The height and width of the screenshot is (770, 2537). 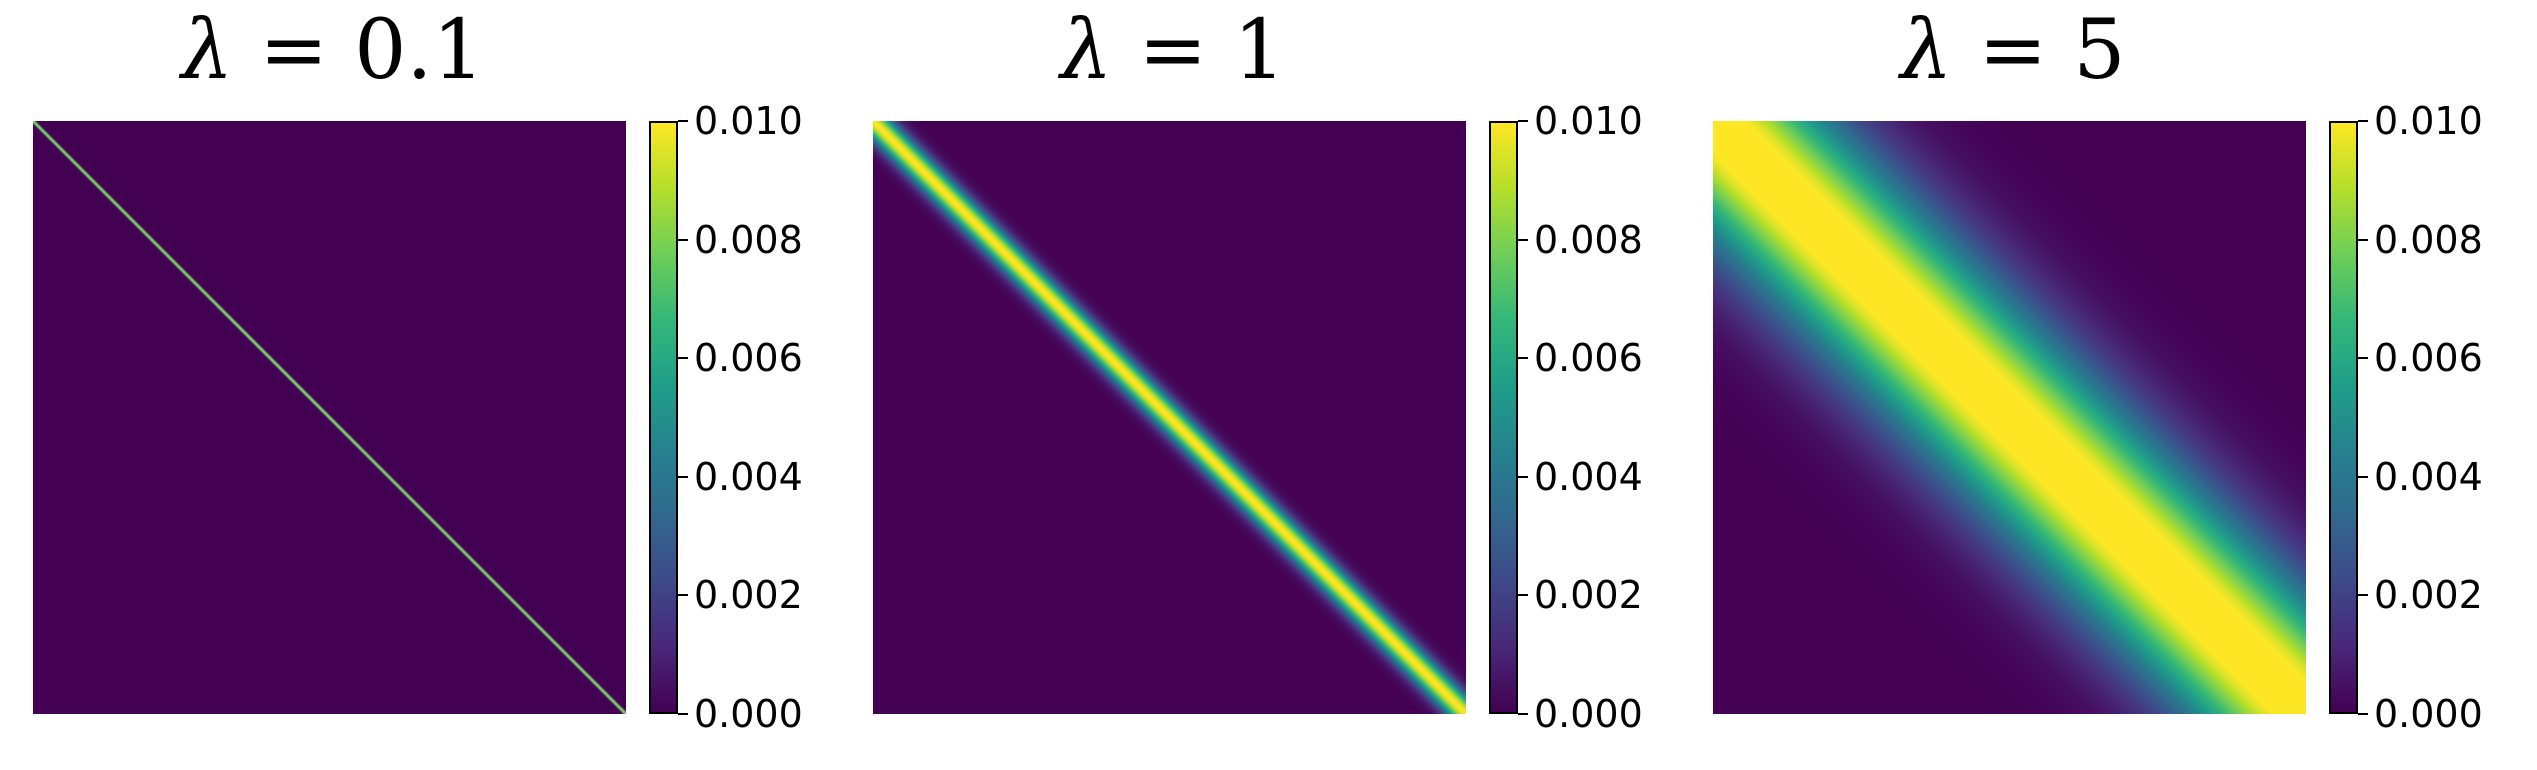 I want to click on lambda-value: = 5, so click(x=2039, y=50).